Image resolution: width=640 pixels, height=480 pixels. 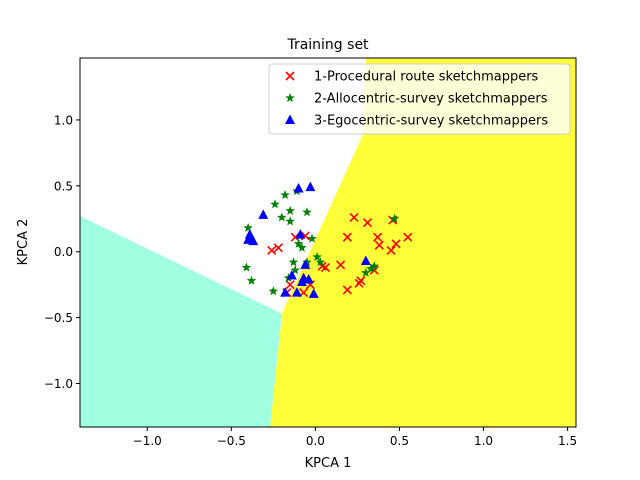 What do you see at coordinates (431, 99) in the screenshot?
I see `legend-label-series-2: 2-Allocentric-survey sketchmappers` at bounding box center [431, 99].